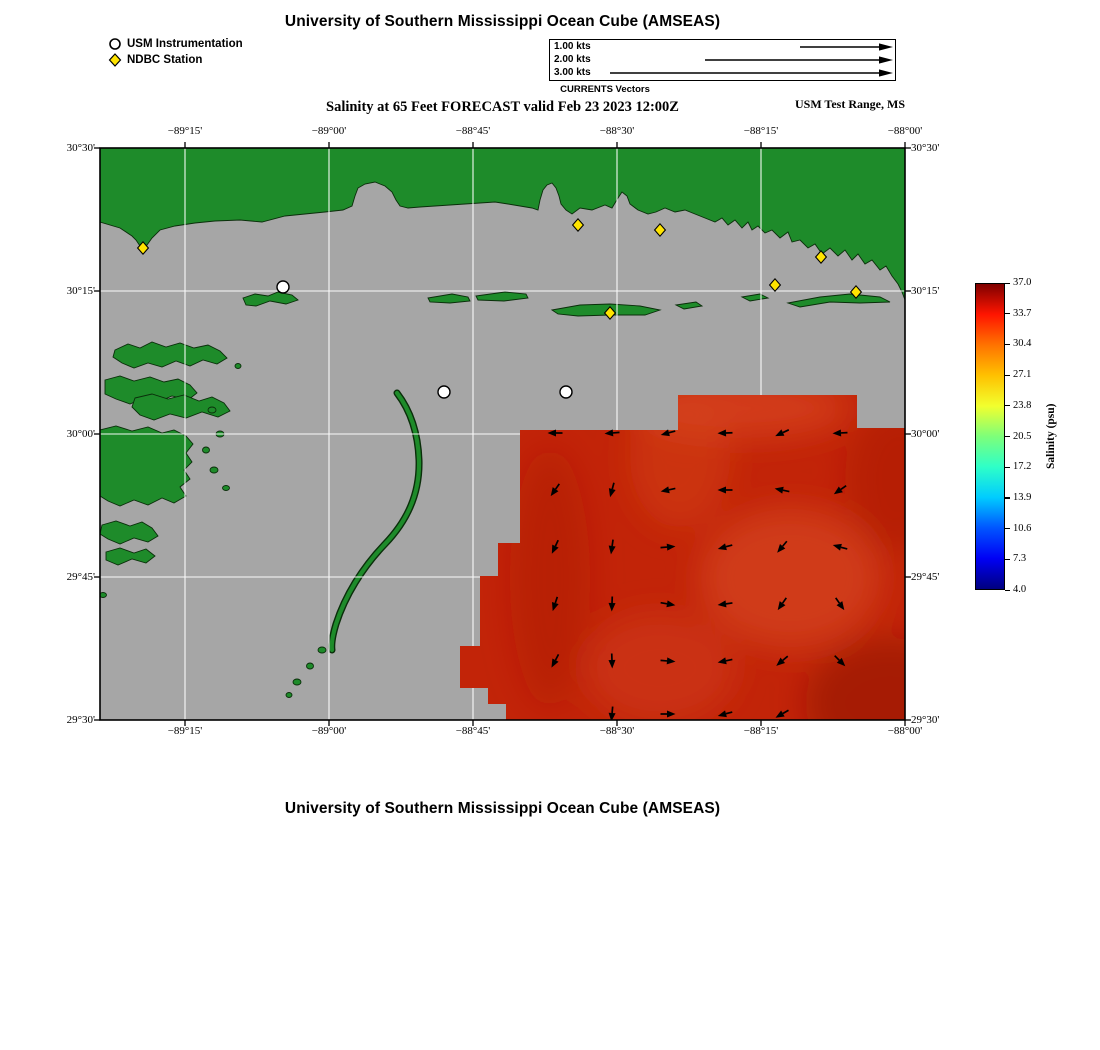 The width and height of the screenshot is (1100, 1050). Describe the element at coordinates (905, 131) in the screenshot. I see `x-tick-label-top: −88°00'` at that location.